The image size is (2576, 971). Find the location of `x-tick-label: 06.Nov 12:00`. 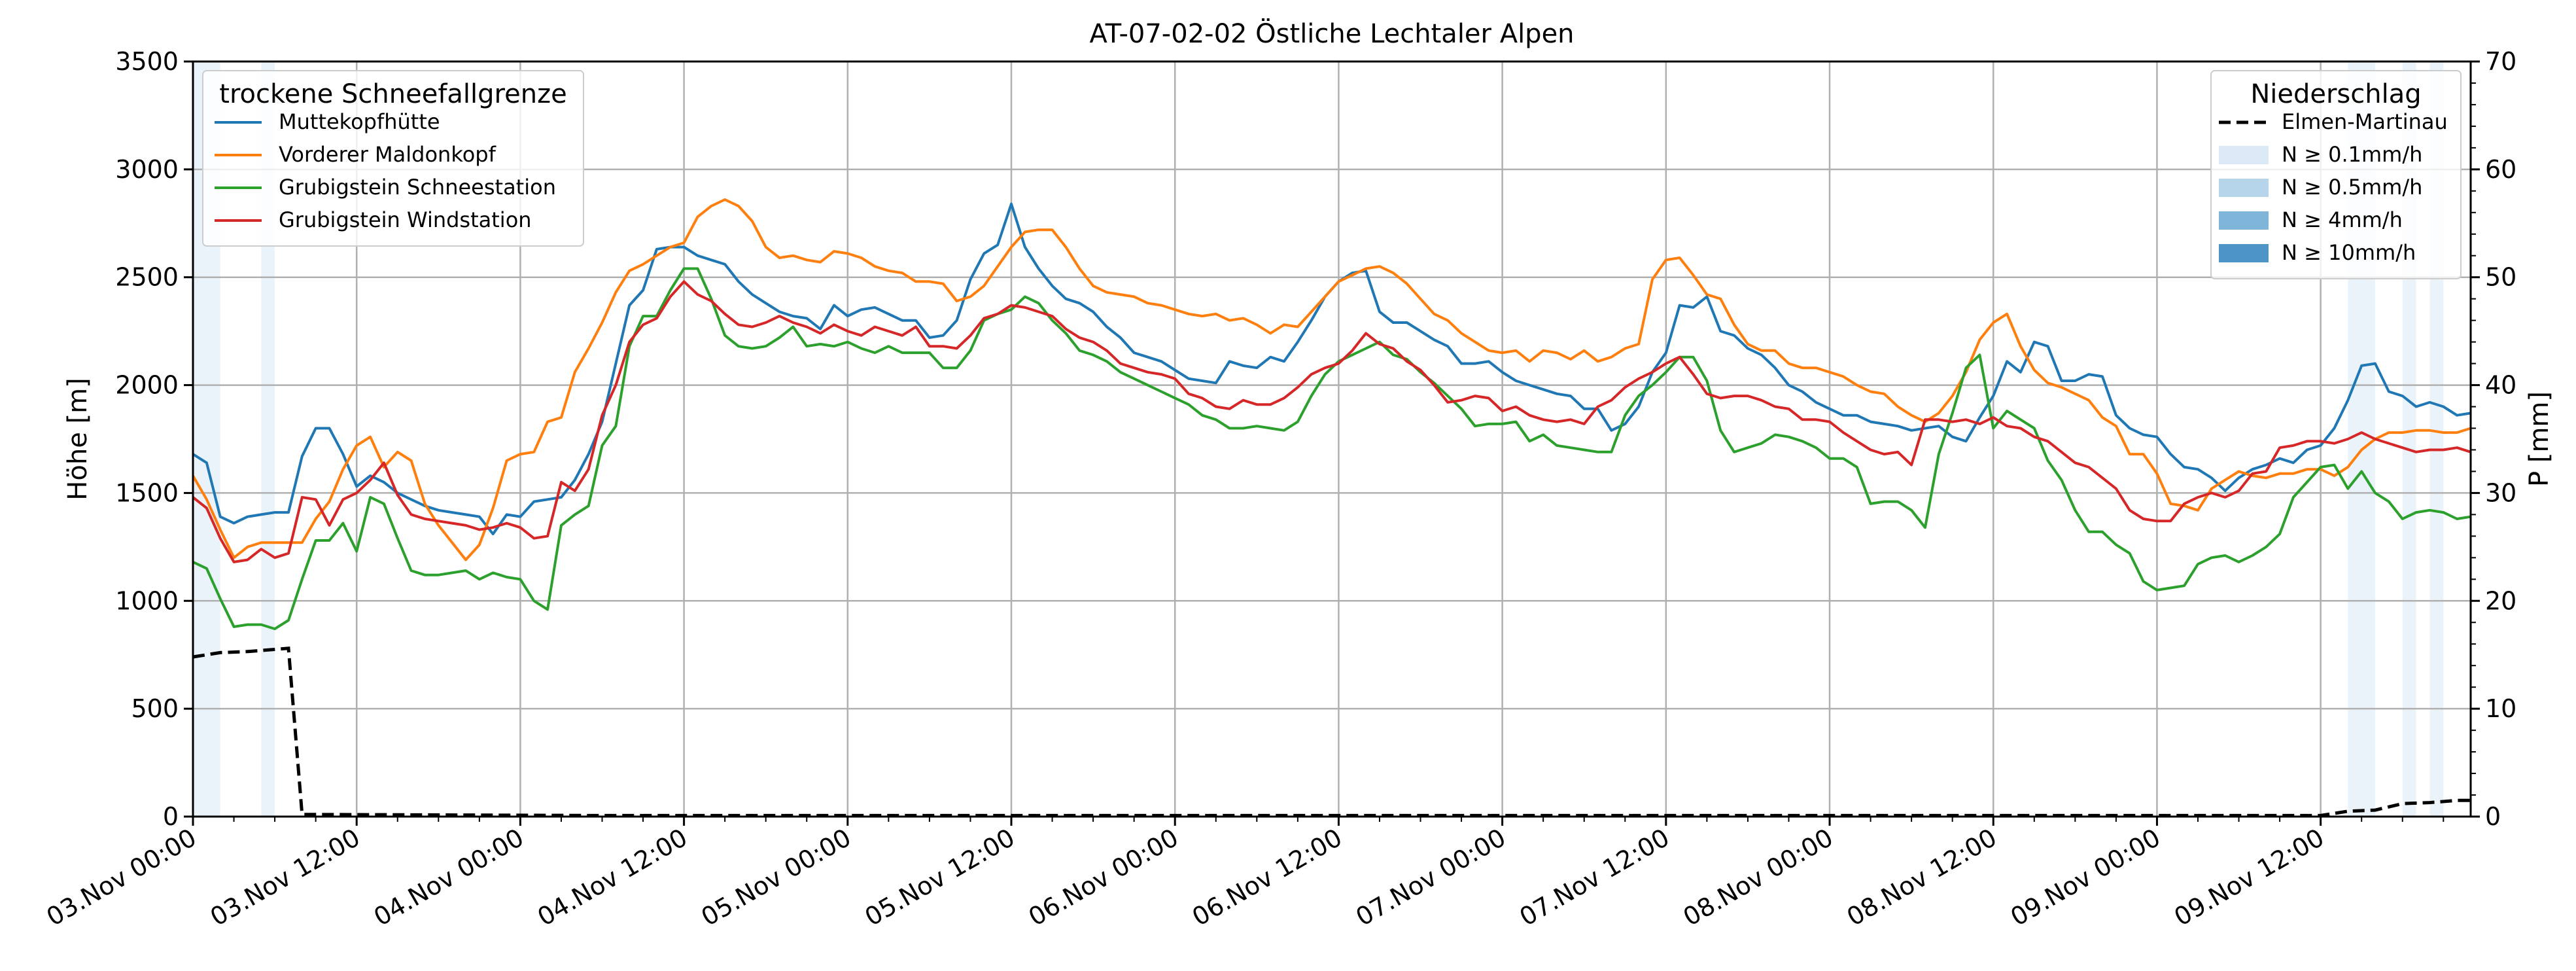

x-tick-label: 06.Nov 12:00 is located at coordinates (1267, 878).